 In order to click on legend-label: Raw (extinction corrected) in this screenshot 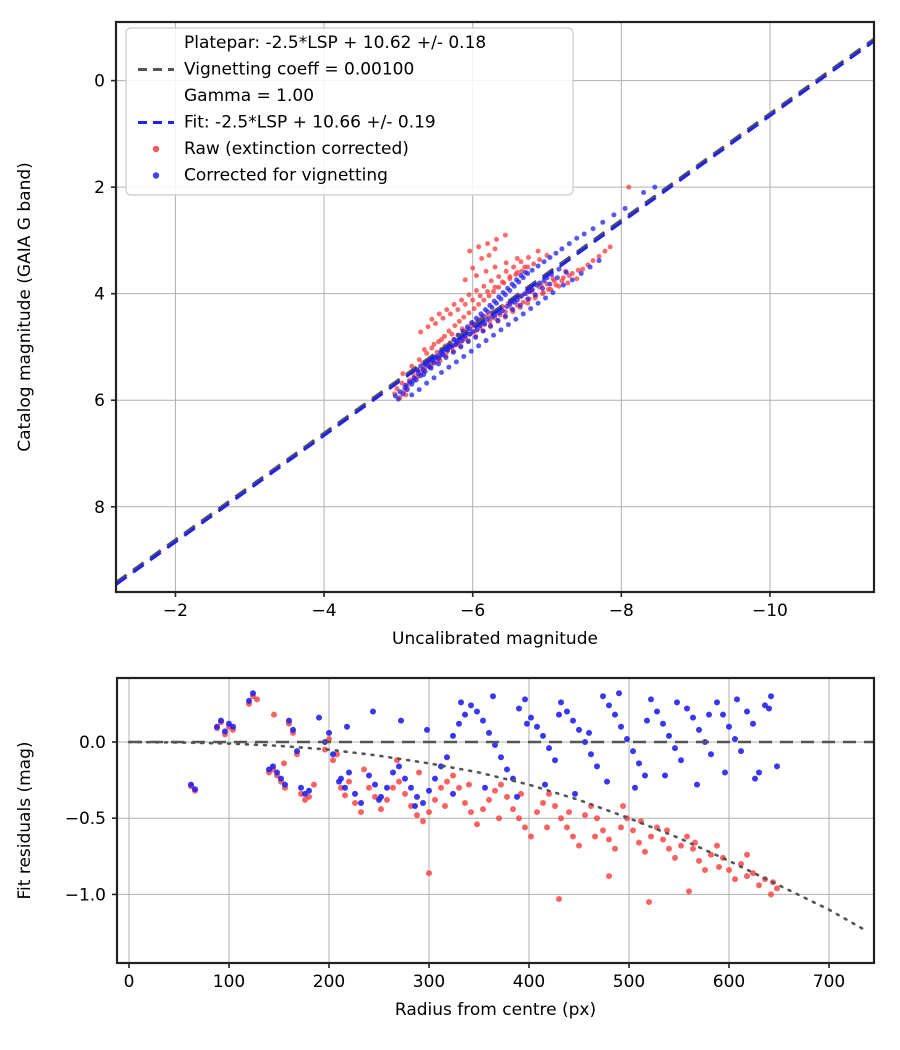, I will do `click(296, 149)`.